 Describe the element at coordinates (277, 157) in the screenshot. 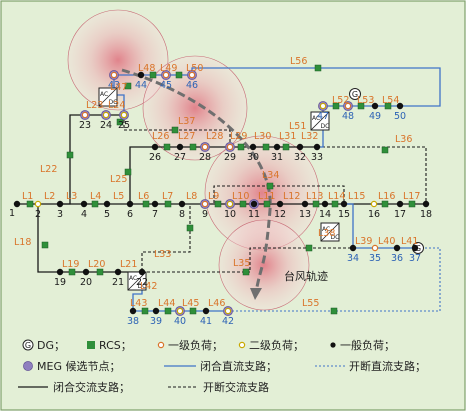

I see `bus-label: 31` at that location.